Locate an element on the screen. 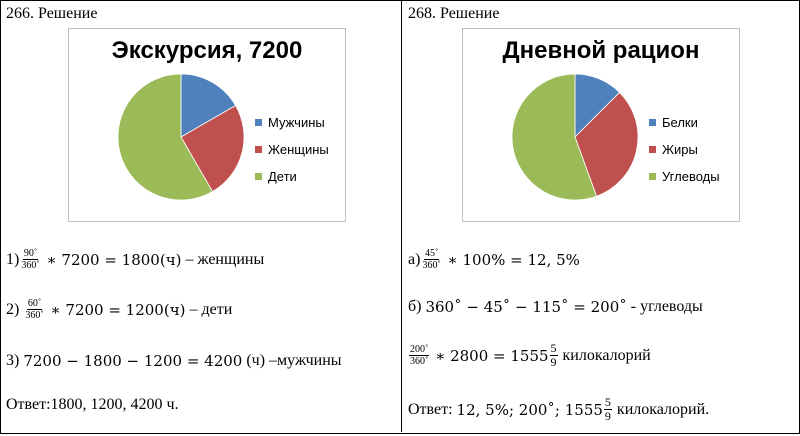 This screenshot has width=800, height=436. legend-item: Углеводы is located at coordinates (684, 176).